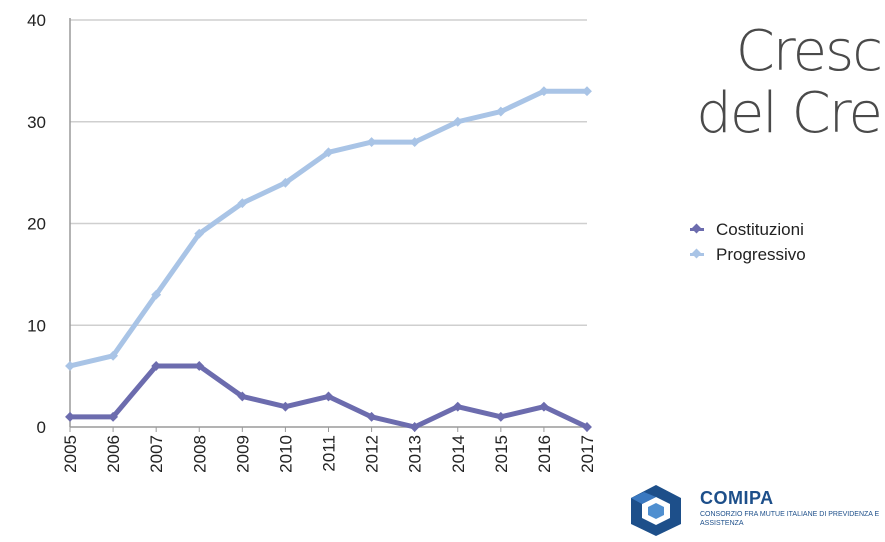  Describe the element at coordinates (156, 366) in the screenshot. I see `data-point-costituzioni-2007` at that location.